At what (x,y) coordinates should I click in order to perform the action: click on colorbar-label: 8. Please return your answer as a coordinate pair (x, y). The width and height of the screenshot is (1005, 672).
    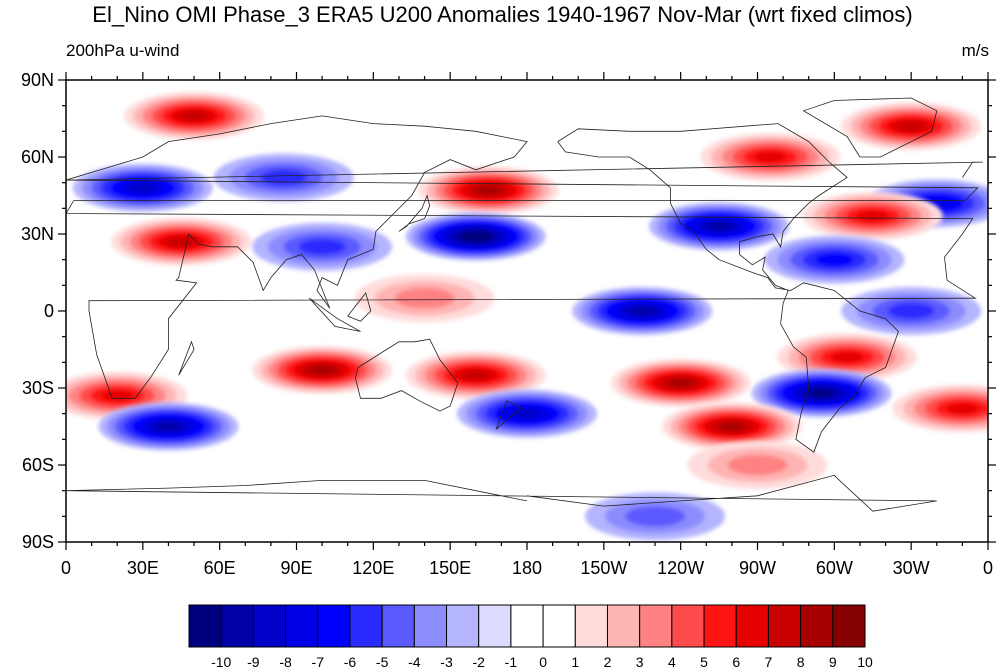
    Looking at the image, I should click on (801, 662).